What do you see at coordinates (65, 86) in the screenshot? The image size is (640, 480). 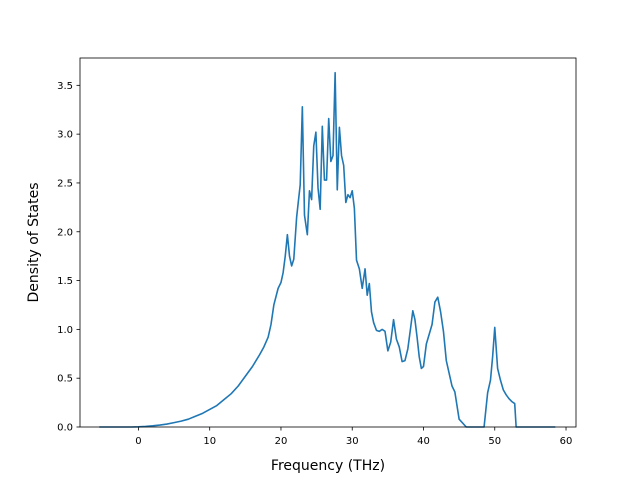 I see `y-tick-label: 3.5` at bounding box center [65, 86].